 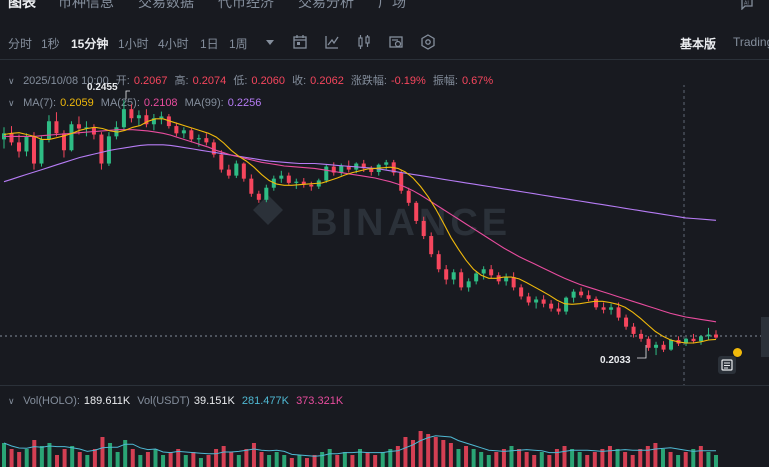 What do you see at coordinates (428, 42) in the screenshot?
I see `layers-icon` at bounding box center [428, 42].